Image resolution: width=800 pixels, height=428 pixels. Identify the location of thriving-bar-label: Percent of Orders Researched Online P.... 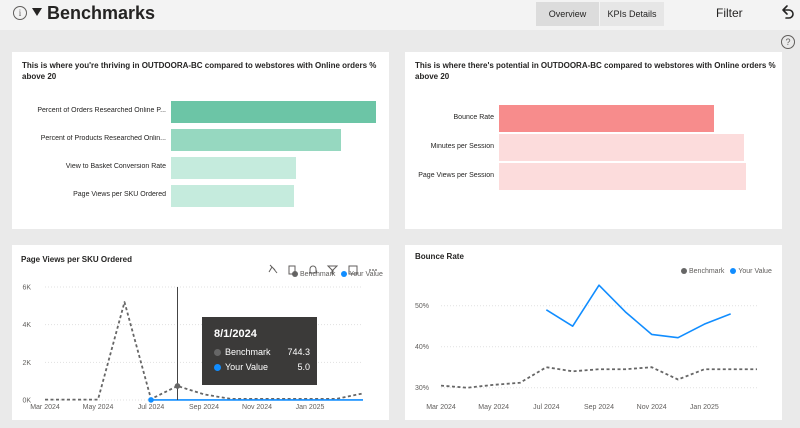
(101, 110).